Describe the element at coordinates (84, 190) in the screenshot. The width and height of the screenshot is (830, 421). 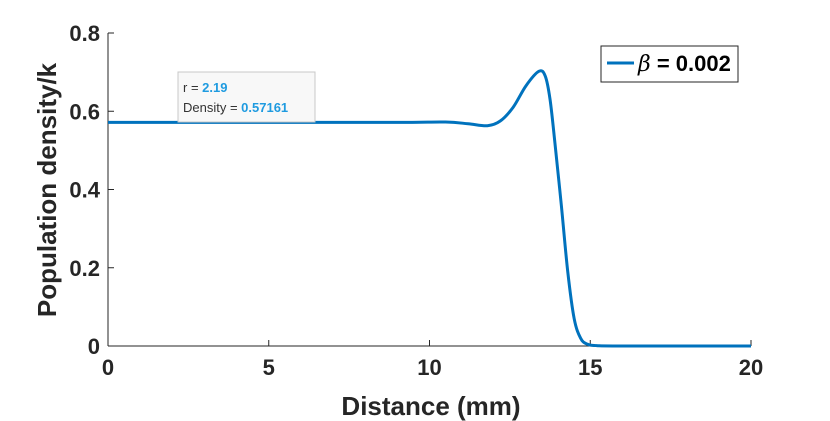
I see `y-tick-label: 0.4` at that location.